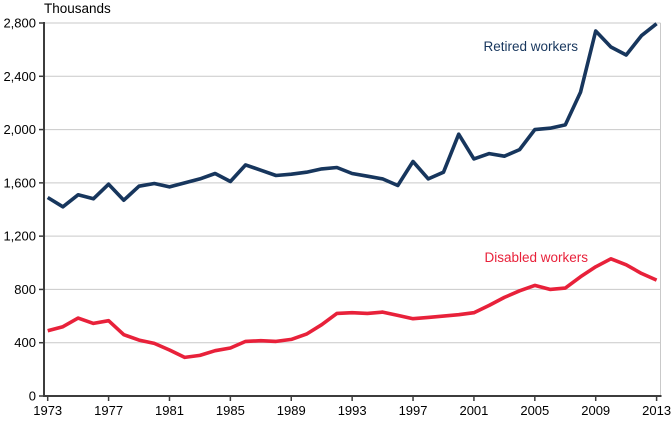  Describe the element at coordinates (534, 410) in the screenshot. I see `x-tick-label: 2005` at that location.